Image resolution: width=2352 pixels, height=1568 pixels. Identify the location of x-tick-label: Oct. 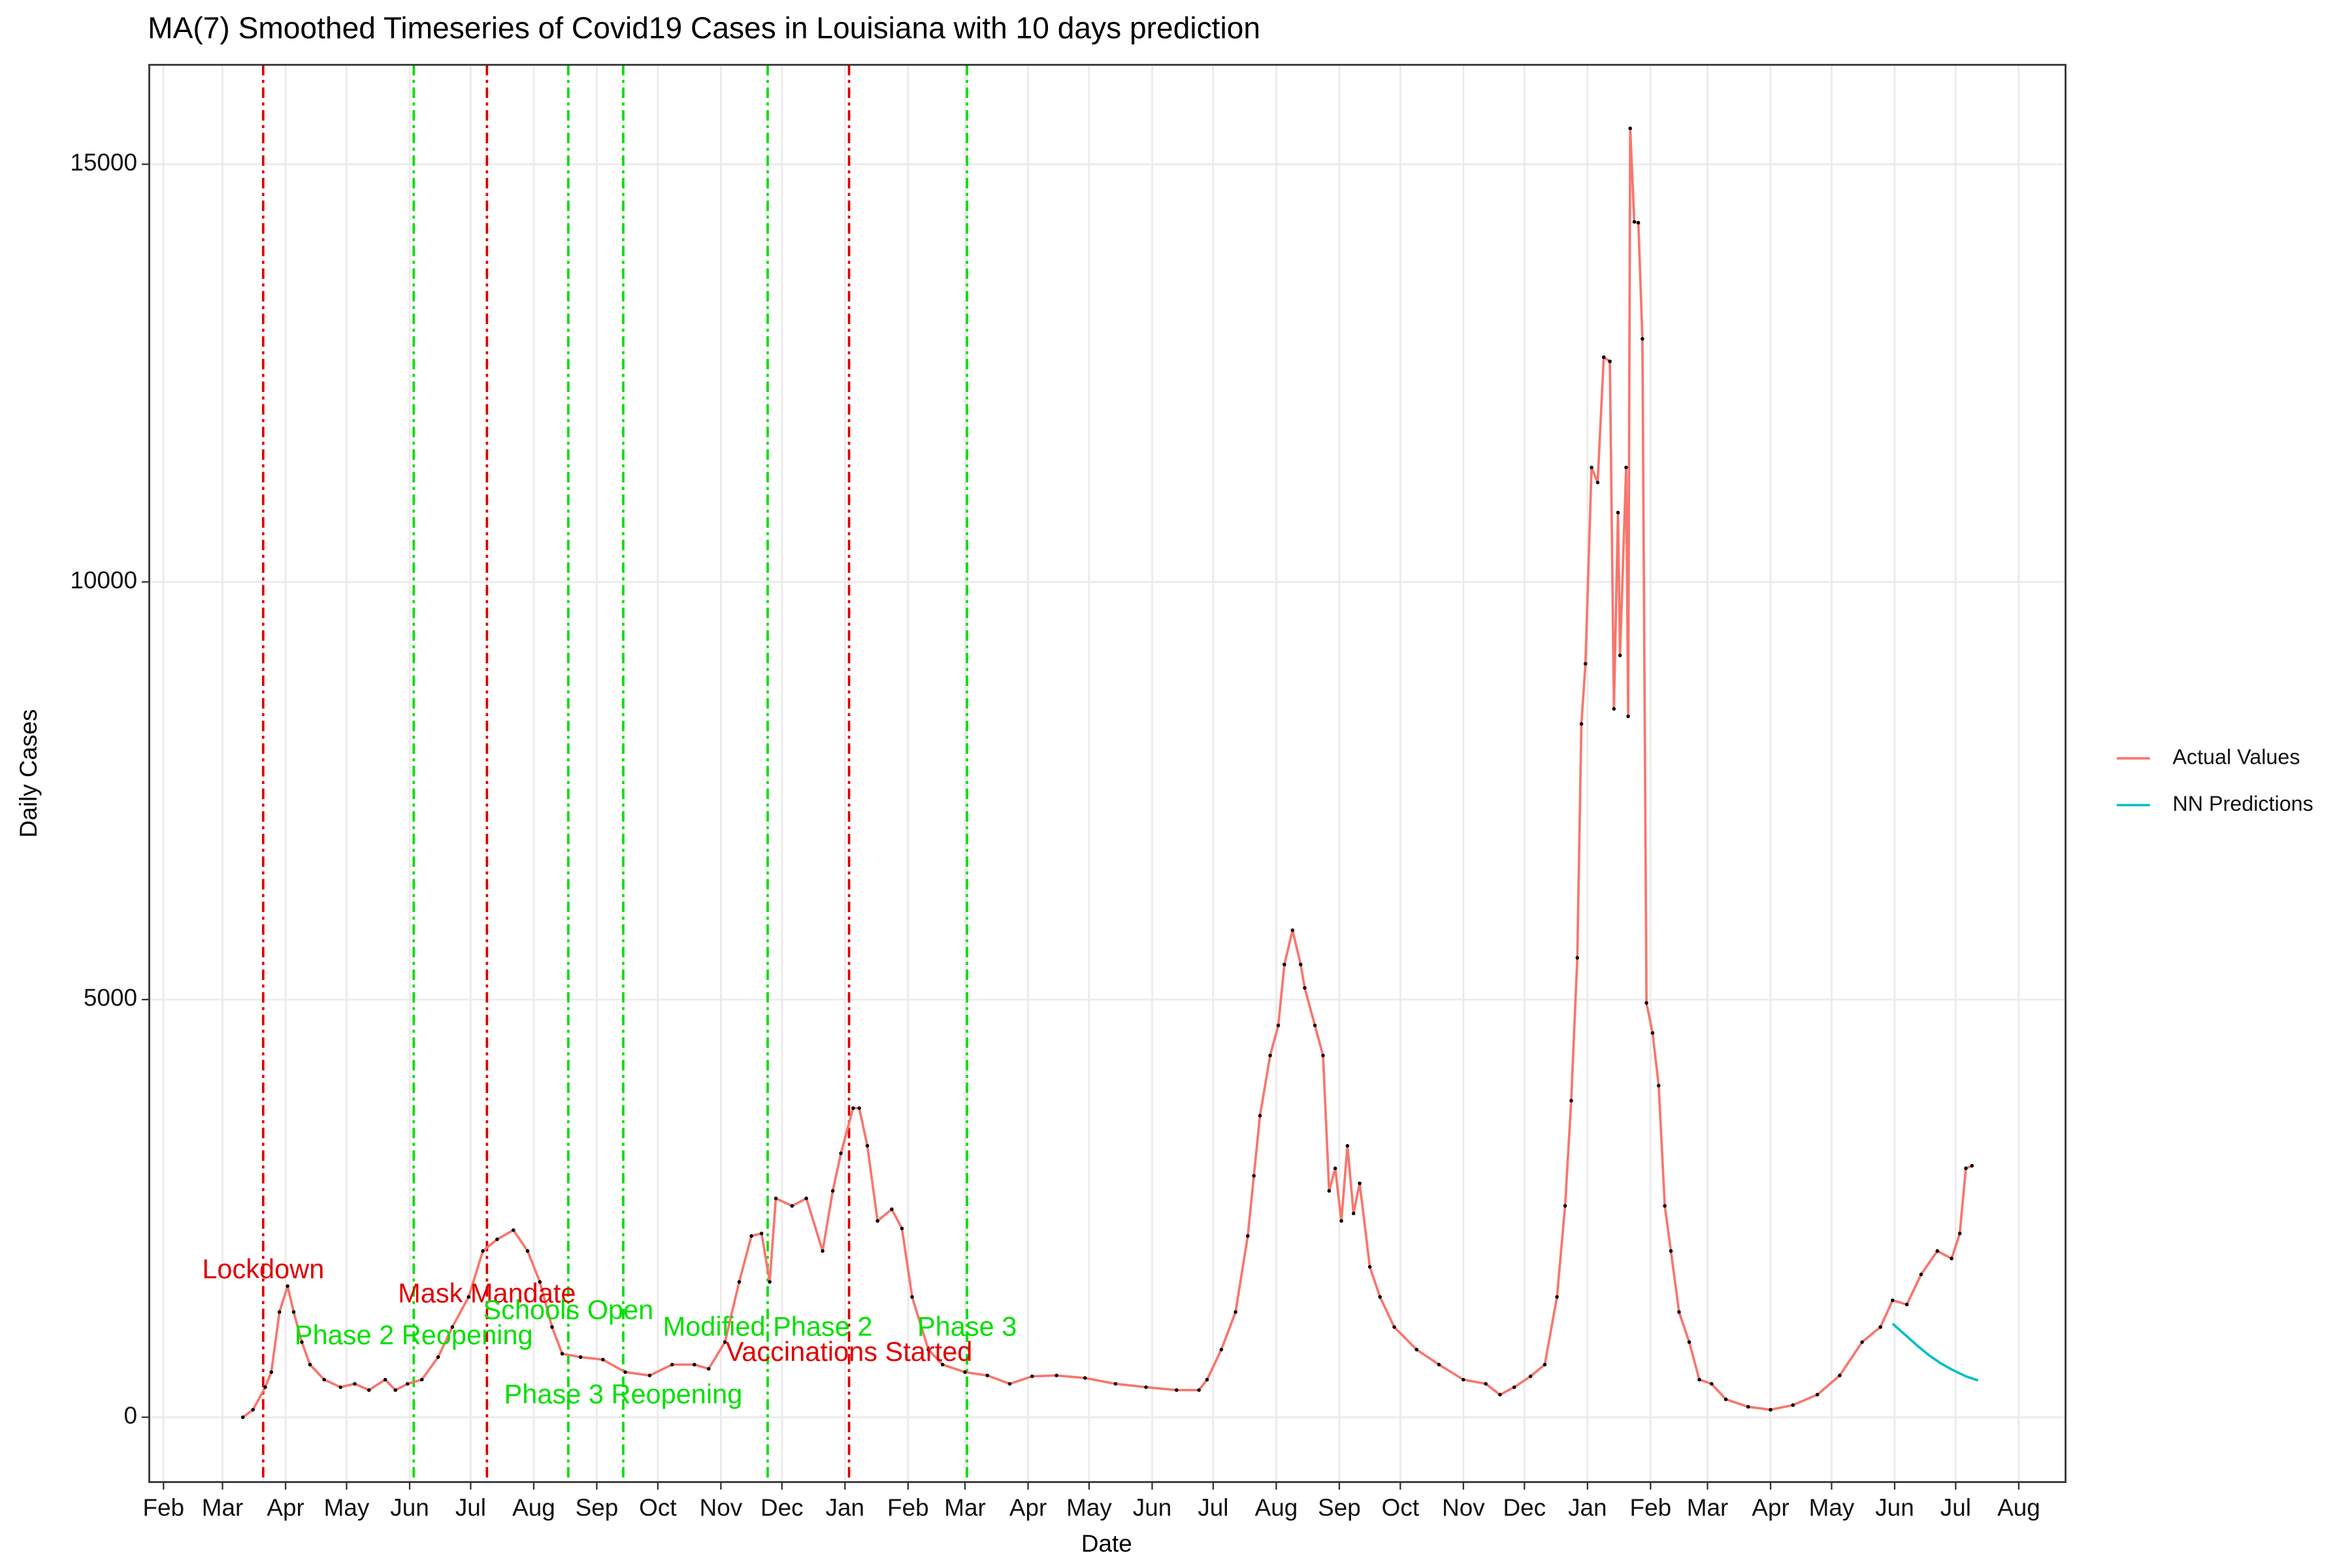
(657, 1507).